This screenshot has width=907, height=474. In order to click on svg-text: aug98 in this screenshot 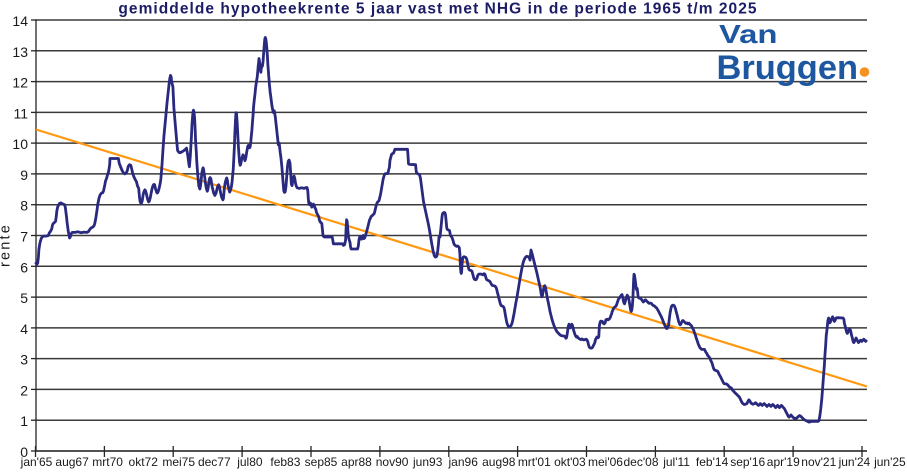, I will do `click(499, 462)`.